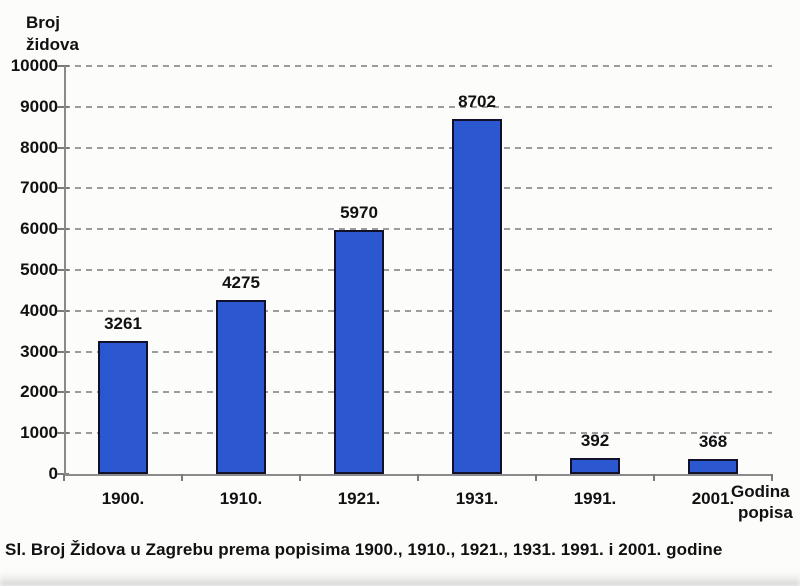 This screenshot has width=800, height=586. What do you see at coordinates (241, 282) in the screenshot?
I see `bar-value-label-1910: 4275` at bounding box center [241, 282].